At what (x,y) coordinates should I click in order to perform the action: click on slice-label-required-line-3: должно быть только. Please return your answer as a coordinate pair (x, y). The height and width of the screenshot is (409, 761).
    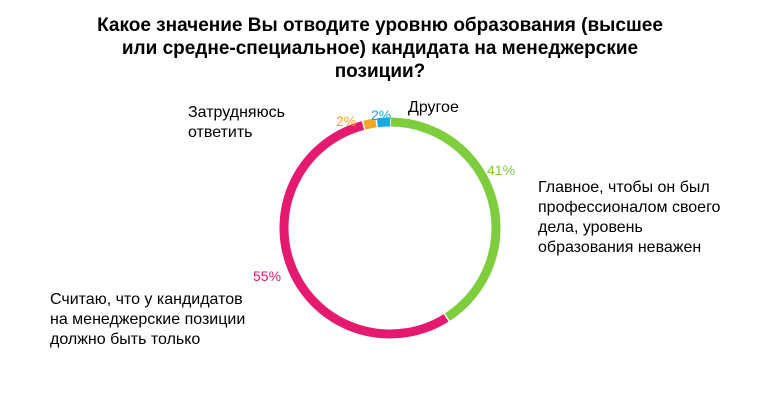
    Looking at the image, I should click on (125, 339).